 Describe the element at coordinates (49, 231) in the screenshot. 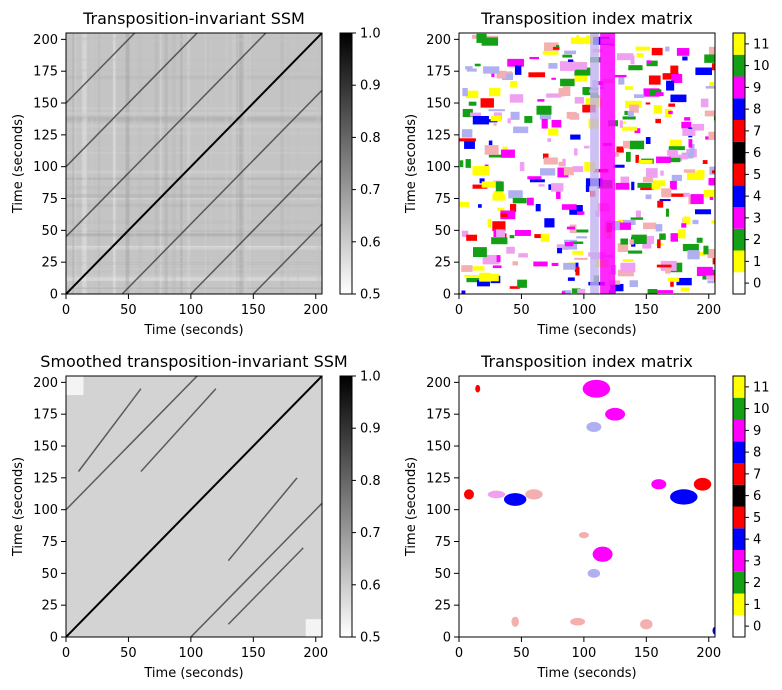

I see `y-tick-label: 50` at that location.